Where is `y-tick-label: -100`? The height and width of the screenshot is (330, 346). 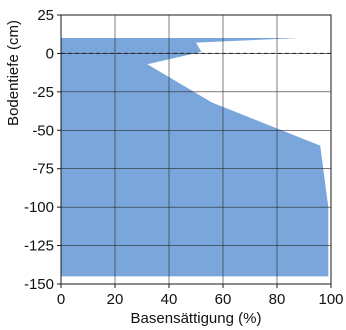
y-tick-label: -100 is located at coordinates (39, 207).